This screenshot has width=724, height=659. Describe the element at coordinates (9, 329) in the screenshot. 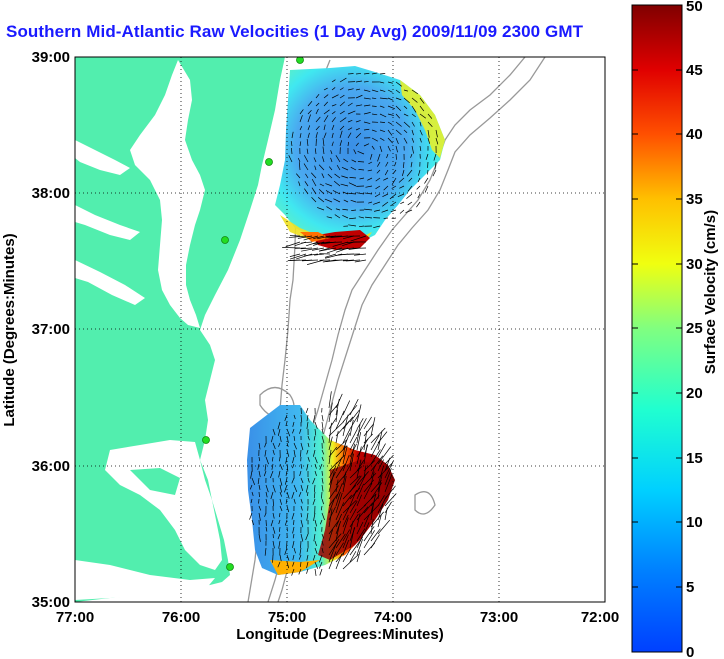

I see `y-axis-label: Latitude (Degrees:Minutes)` at that location.